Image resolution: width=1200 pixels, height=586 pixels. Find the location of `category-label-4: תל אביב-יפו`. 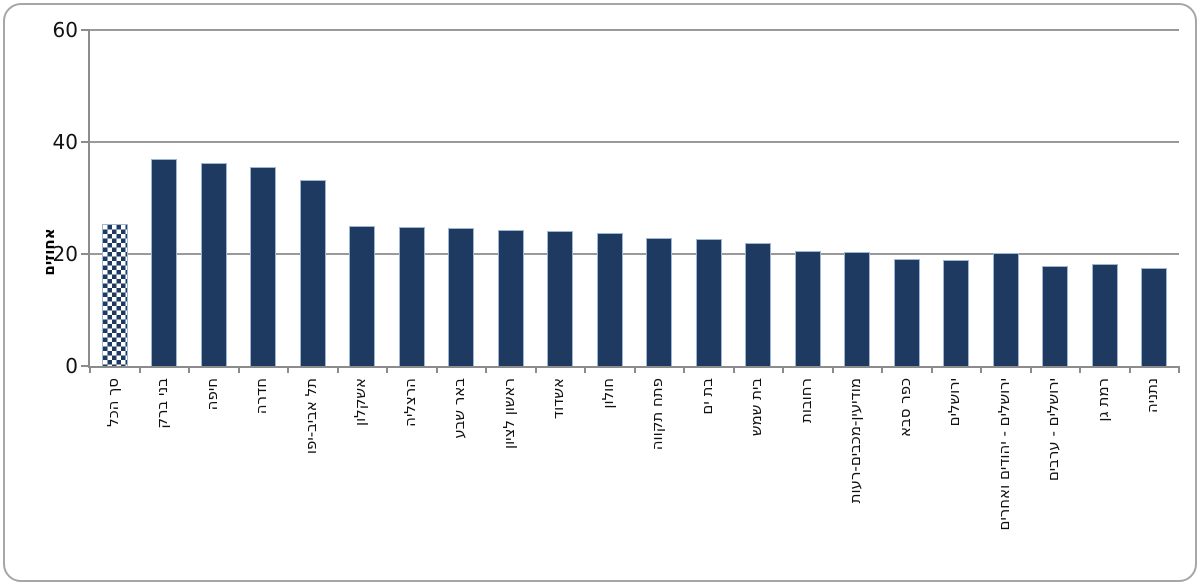

category-label-4: תל אביב-יפו is located at coordinates (310, 416).